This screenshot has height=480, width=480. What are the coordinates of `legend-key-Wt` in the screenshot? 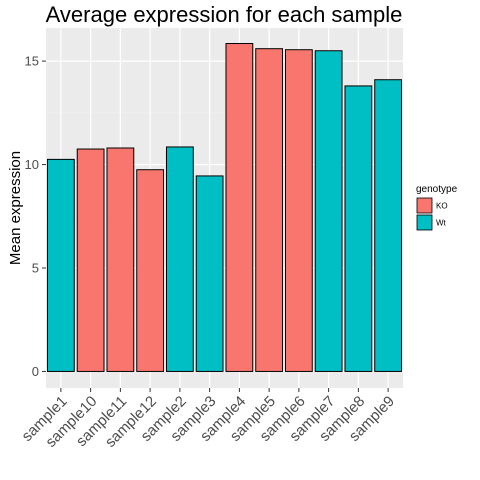 It's located at (424, 222).